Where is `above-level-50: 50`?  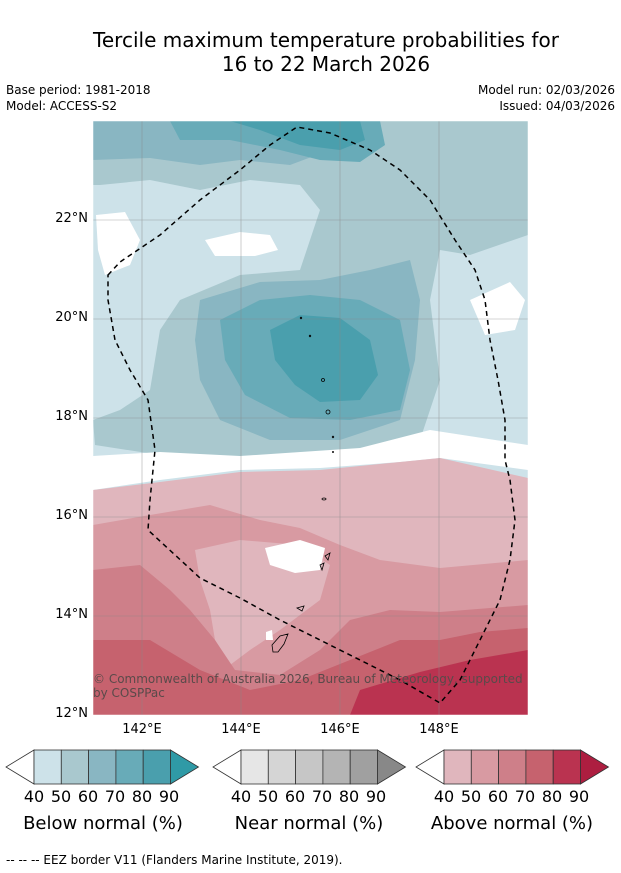 above-level-50: 50 is located at coordinates (471, 796).